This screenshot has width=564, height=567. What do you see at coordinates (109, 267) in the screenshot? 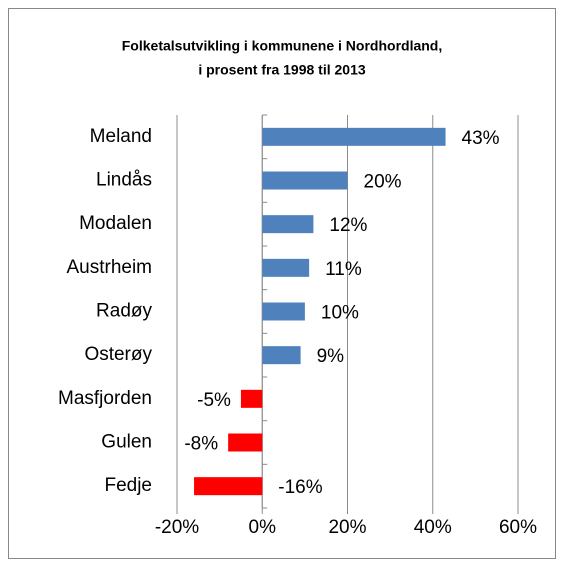
I see `y-tick-label: Austrheim` at bounding box center [109, 267].